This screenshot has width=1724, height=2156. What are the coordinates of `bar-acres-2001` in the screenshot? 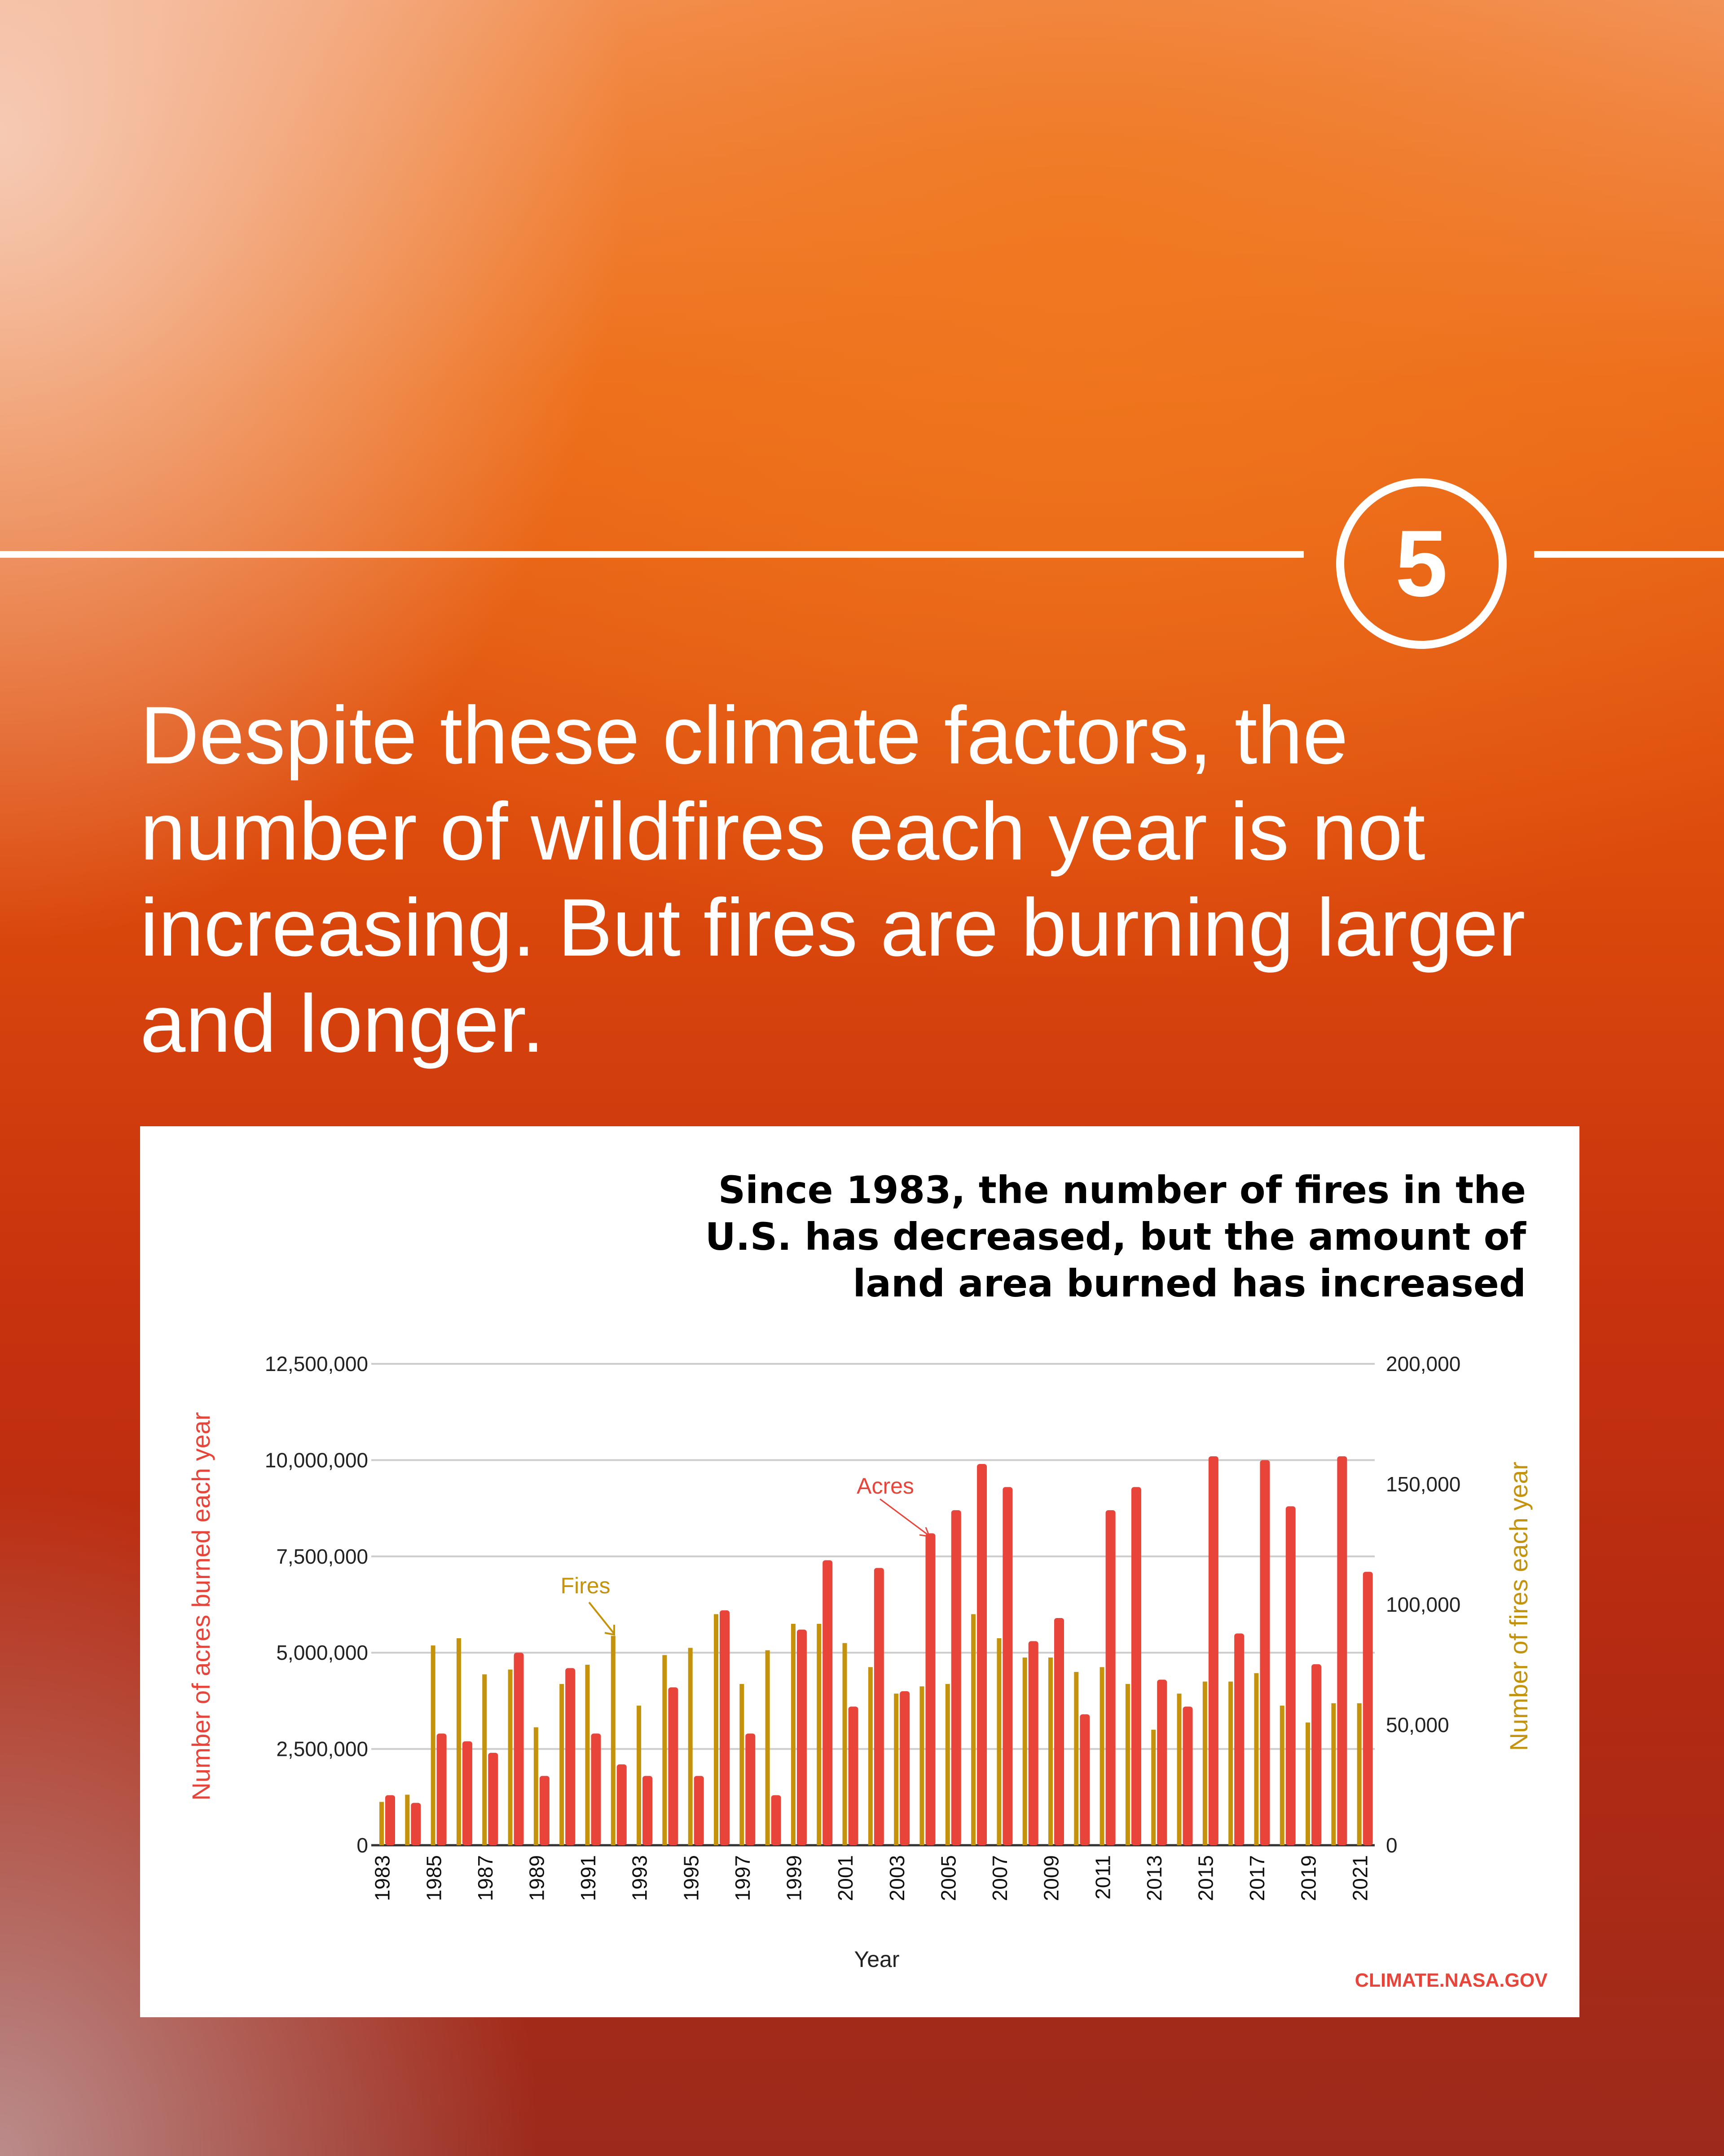 It's located at (853, 1775).